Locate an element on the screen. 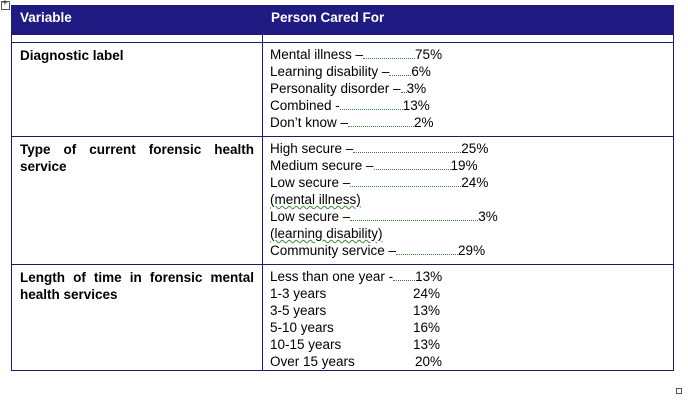 The image size is (688, 402). item-value: 75% is located at coordinates (429, 54).